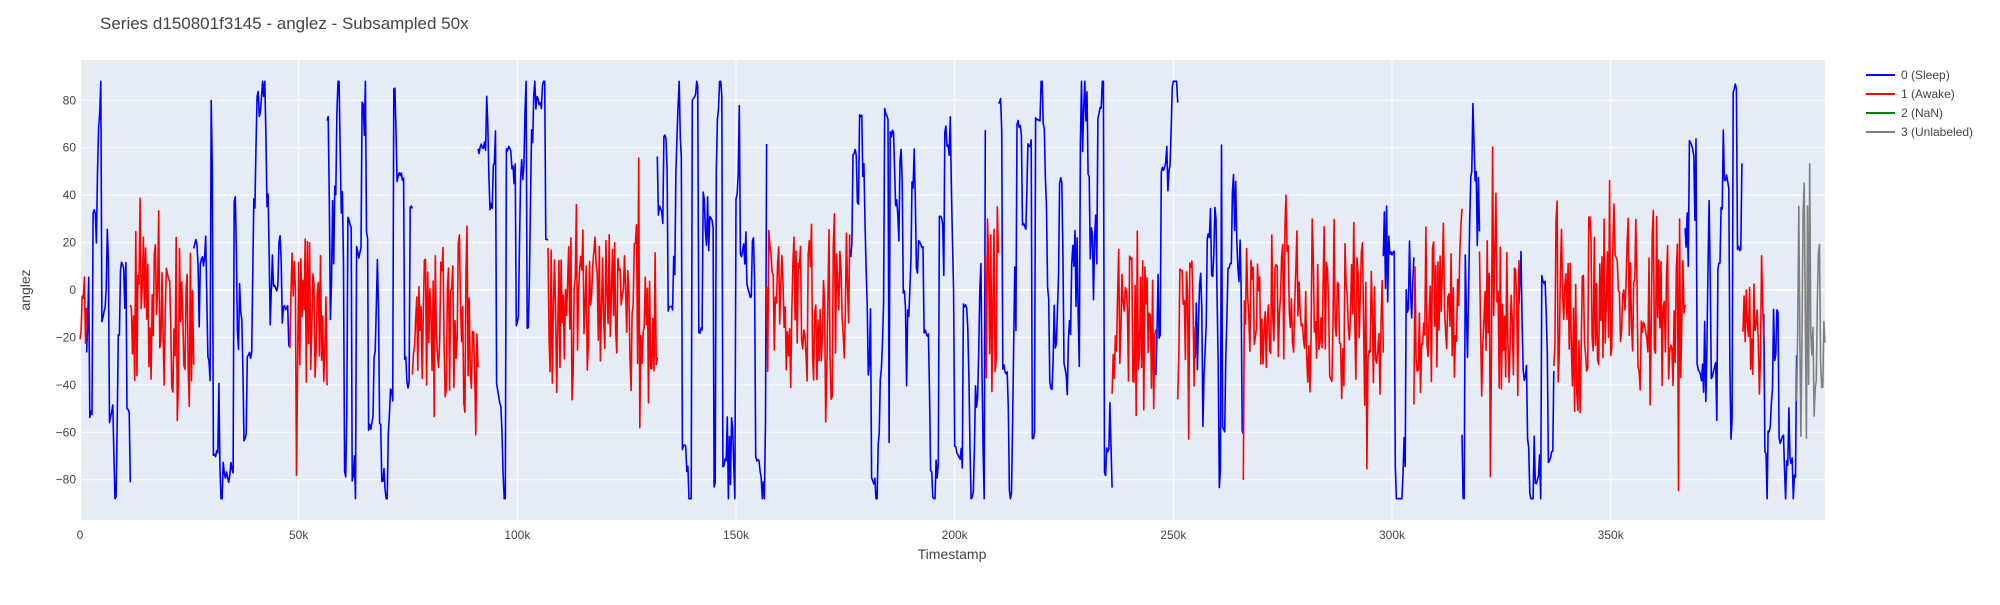 The image size is (2000, 605). I want to click on y-tick-label: −60, so click(66, 432).